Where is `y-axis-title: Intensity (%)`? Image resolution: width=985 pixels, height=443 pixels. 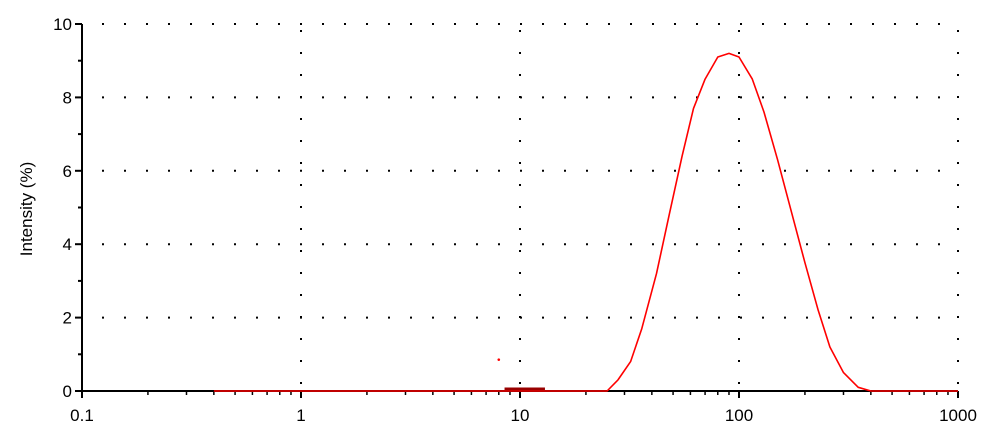 y-axis-title: Intensity (%) is located at coordinates (26, 209).